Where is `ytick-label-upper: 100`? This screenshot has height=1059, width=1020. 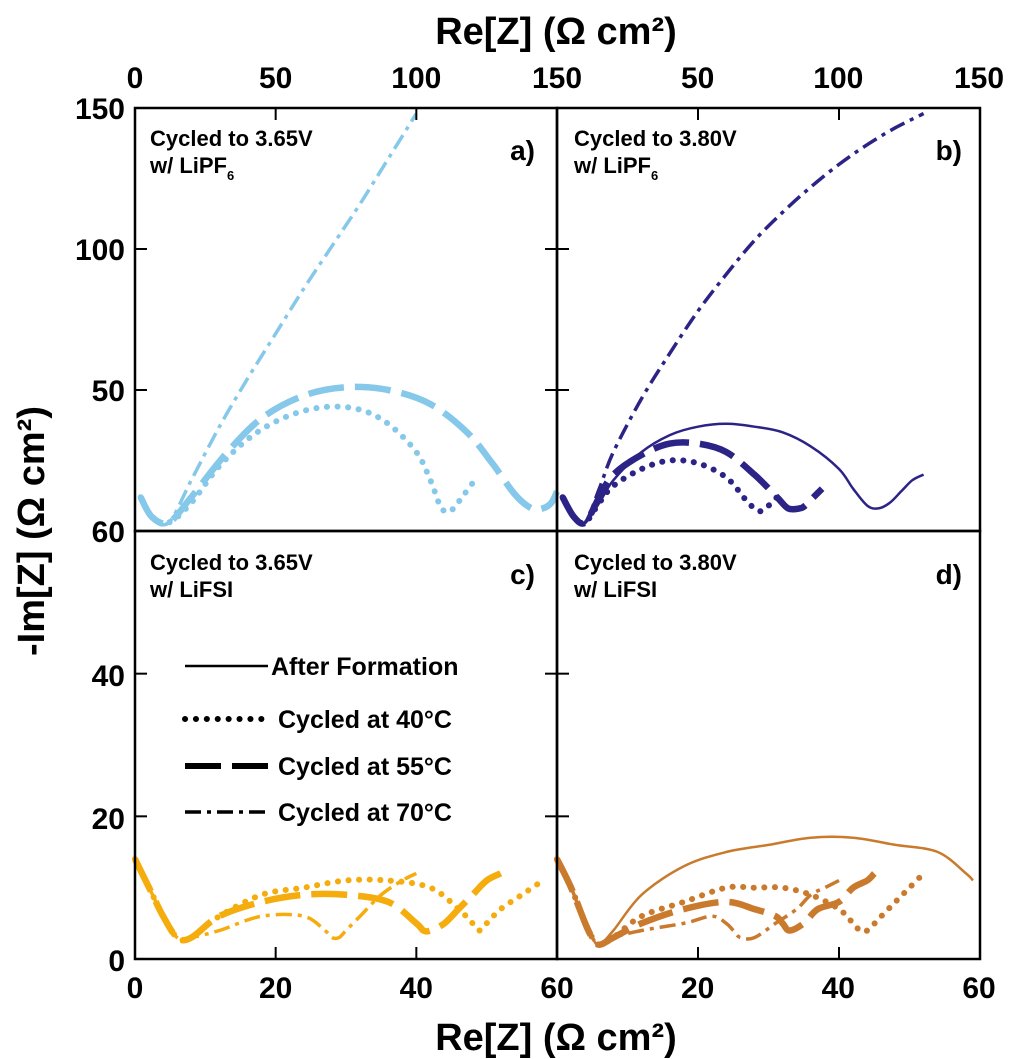
ytick-label-upper: 100 is located at coordinates (100, 250).